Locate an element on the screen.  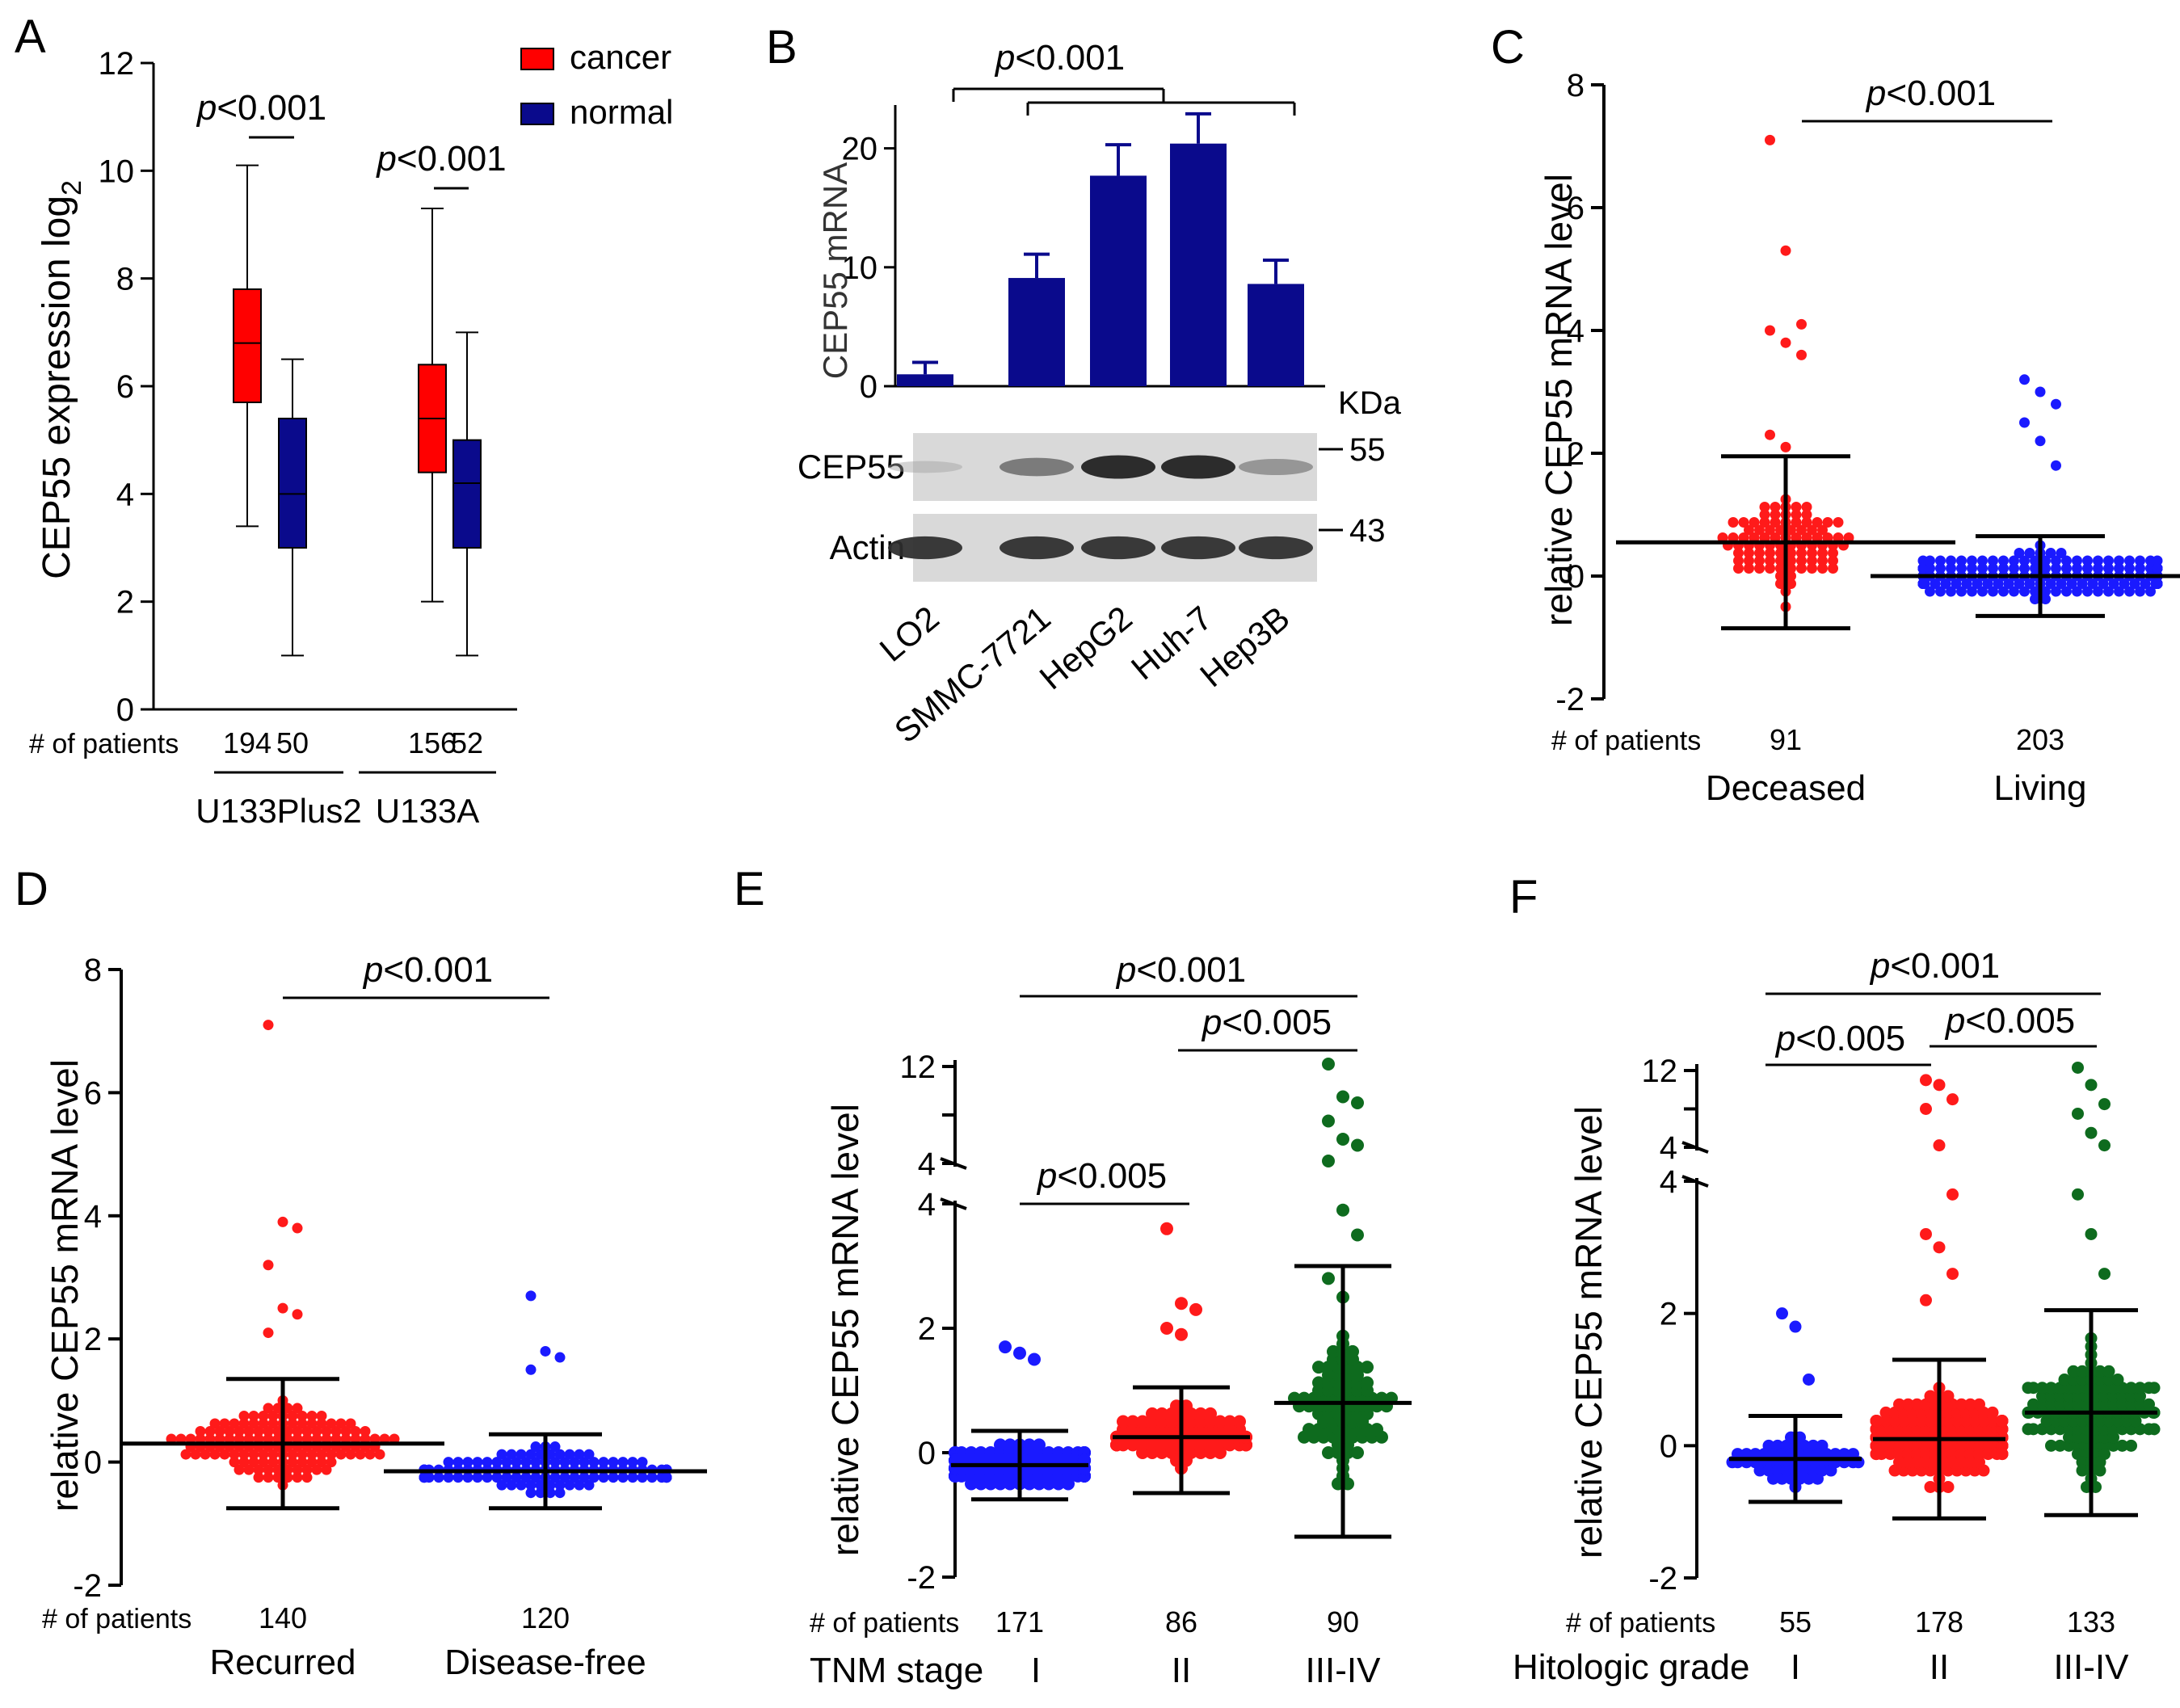
panel-letter: E is located at coordinates (749, 889).